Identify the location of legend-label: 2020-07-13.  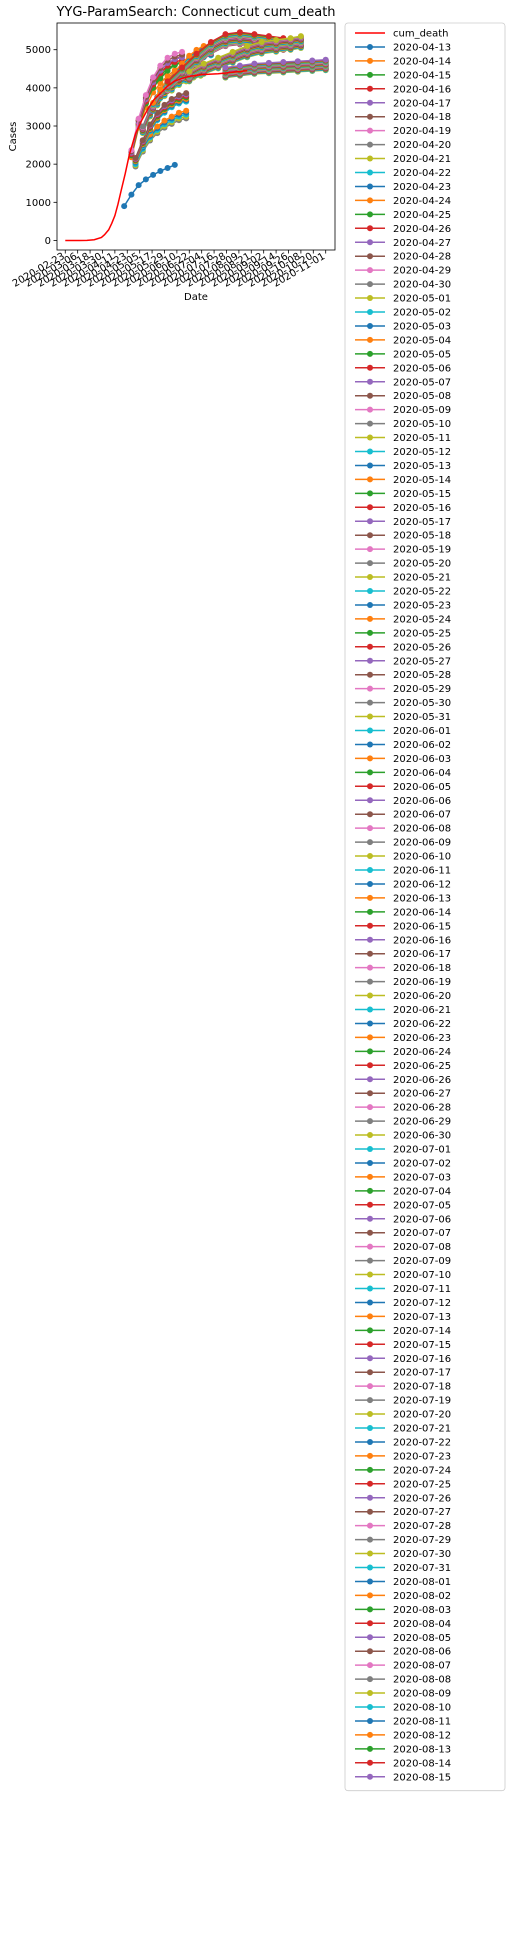
(422, 1317).